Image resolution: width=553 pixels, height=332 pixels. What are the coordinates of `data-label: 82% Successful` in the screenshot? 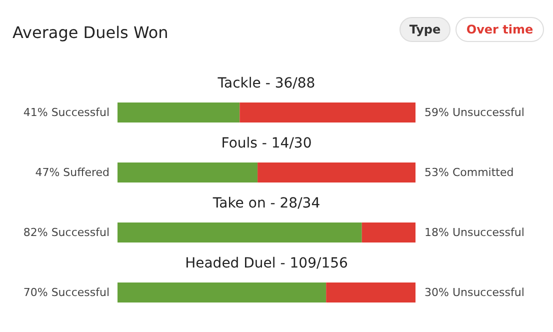 It's located at (66, 232).